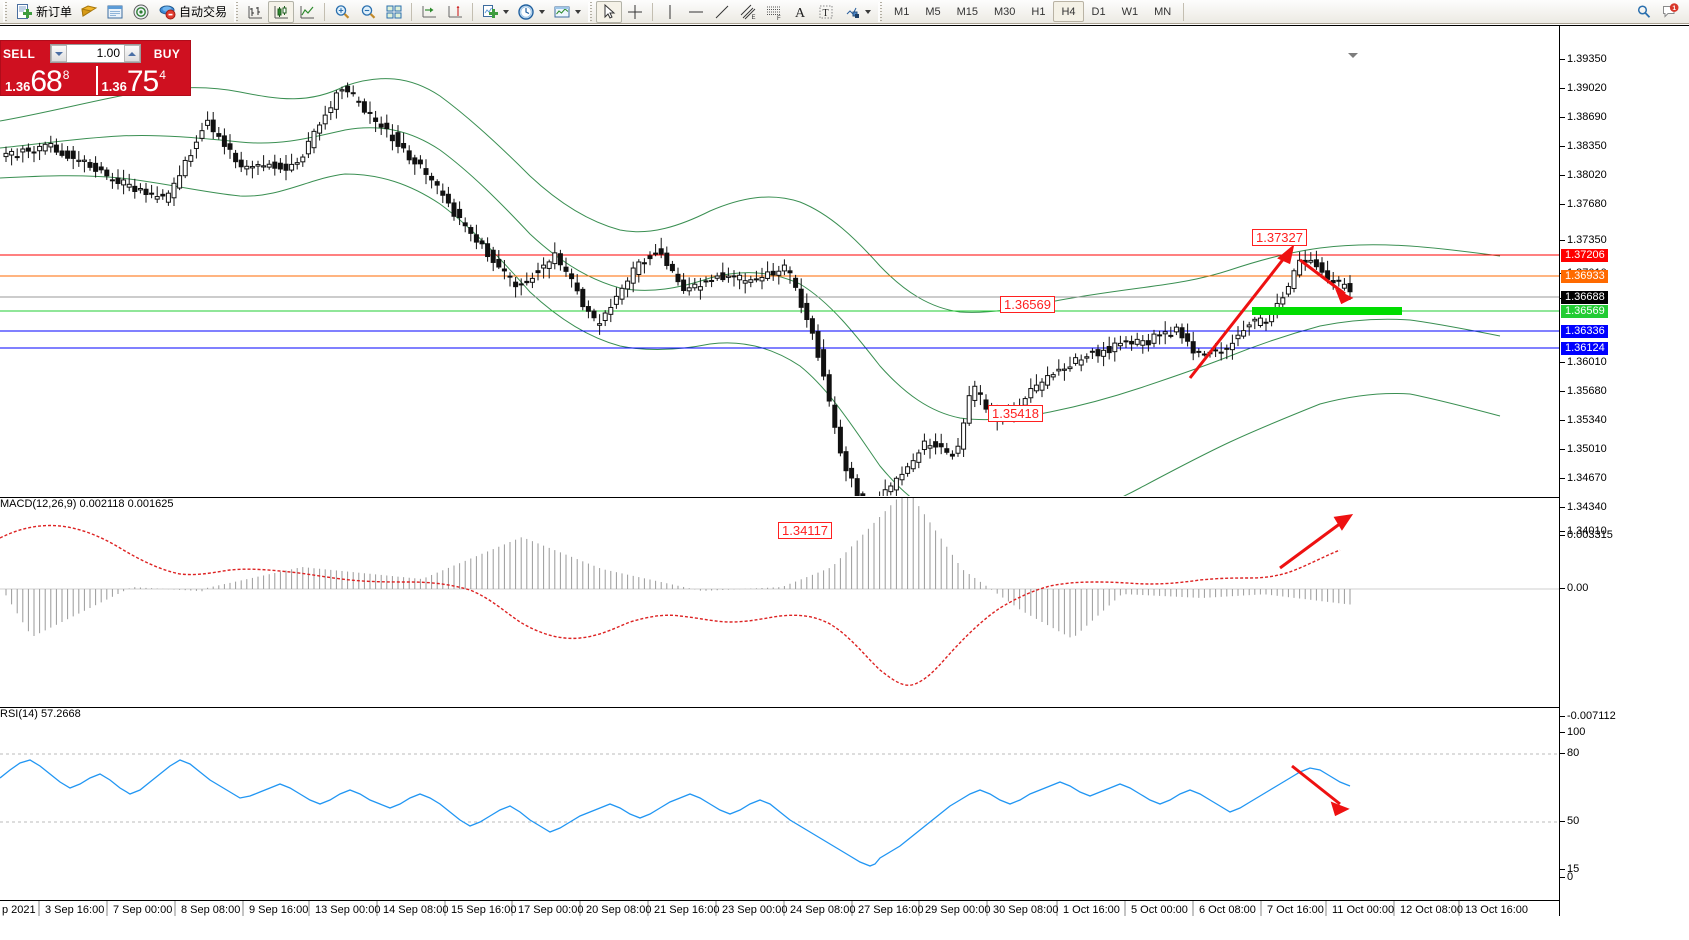 This screenshot has height=940, width=1689. I want to click on time-axis-label: 3 Sep 16:00, so click(75, 910).